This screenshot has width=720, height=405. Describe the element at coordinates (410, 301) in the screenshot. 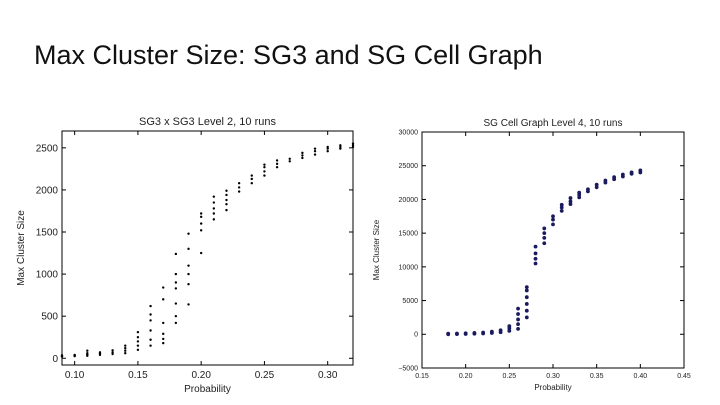

I see `y-tick-label: 5000` at that location.